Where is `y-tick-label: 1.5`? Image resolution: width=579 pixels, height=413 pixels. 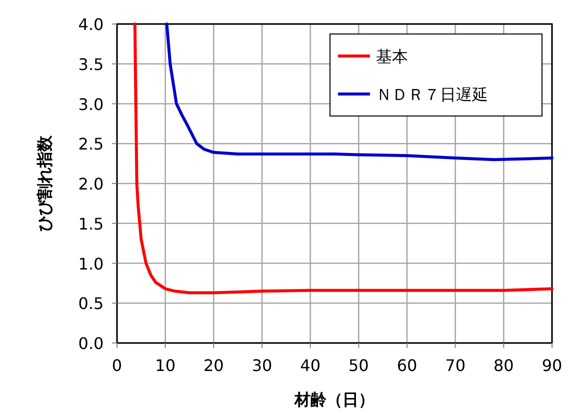 y-tick-label: 1.5 is located at coordinates (91, 224).